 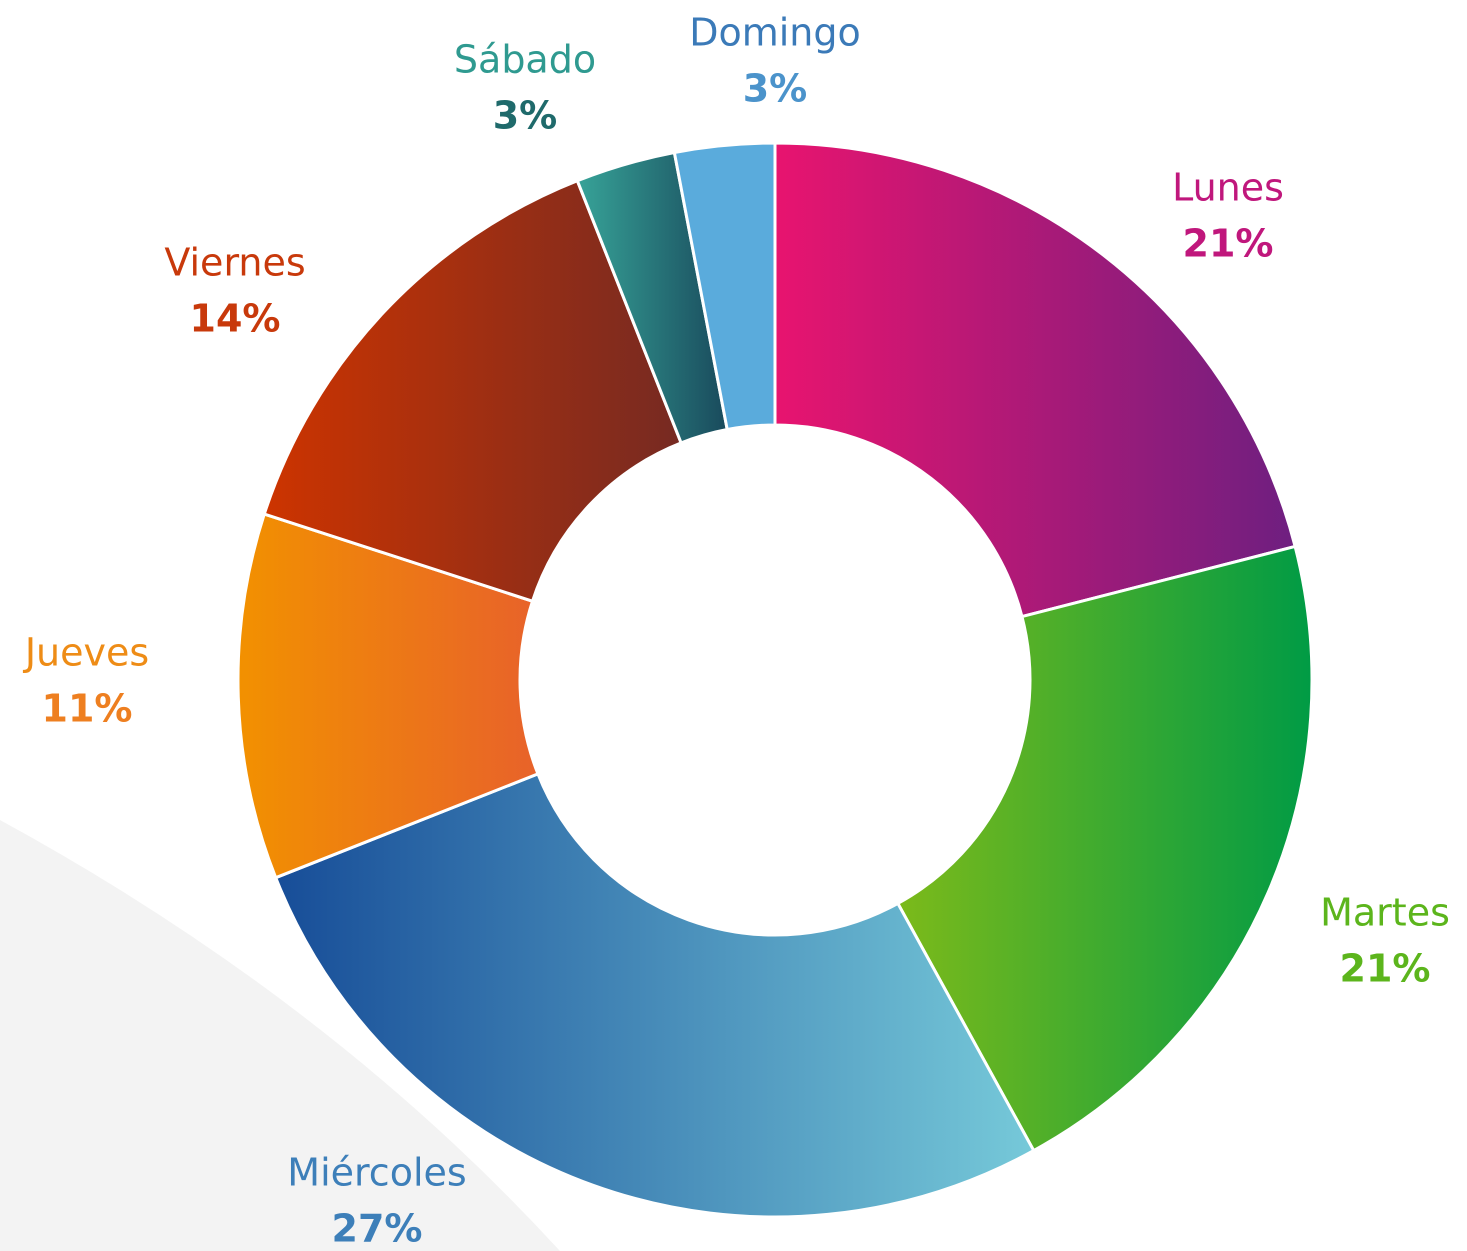 What do you see at coordinates (525, 60) in the screenshot?
I see `slice-label: Sábado` at bounding box center [525, 60].